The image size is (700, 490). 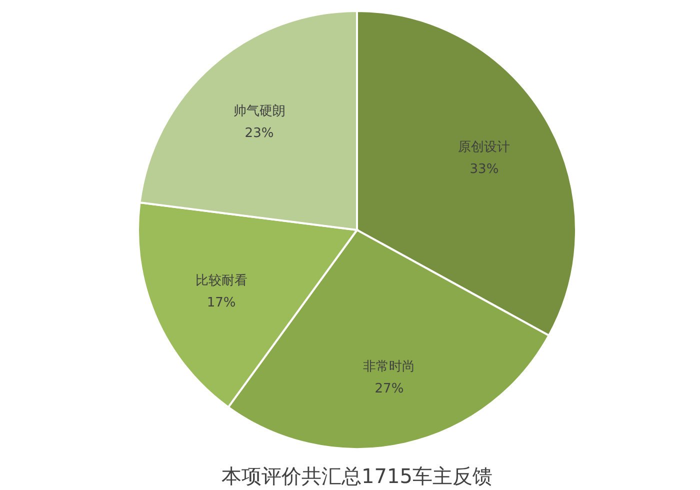 What do you see at coordinates (389, 388) in the screenshot?
I see `data-label: 27%` at bounding box center [389, 388].